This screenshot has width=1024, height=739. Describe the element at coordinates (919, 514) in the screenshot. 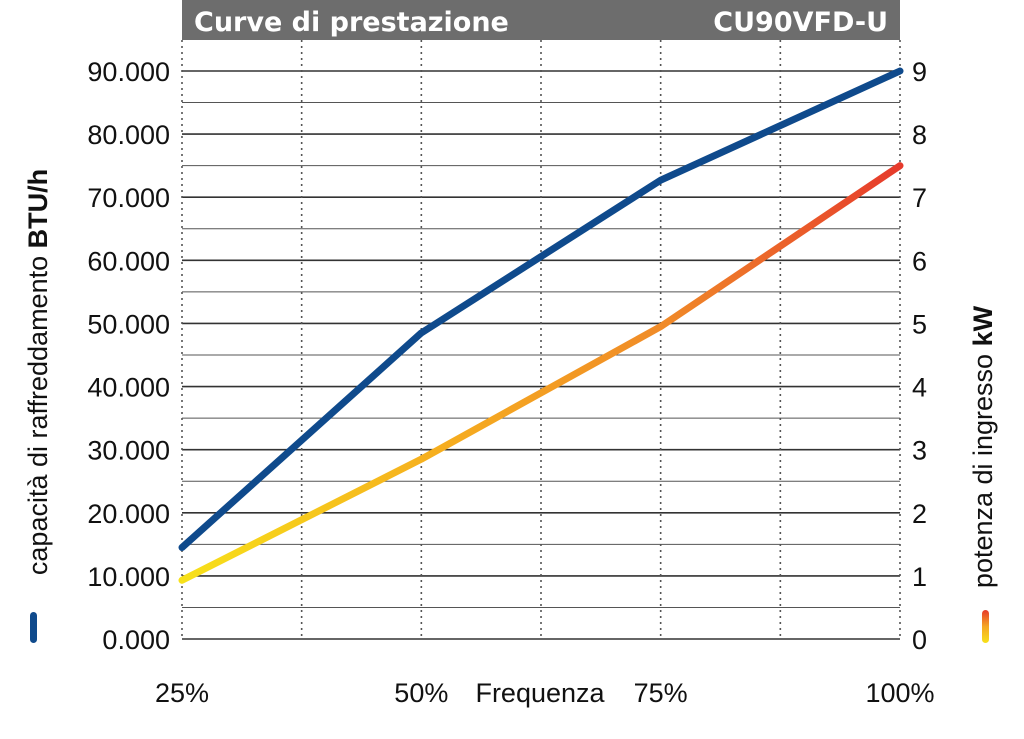

I see `right-tick-label: 2` at that location.